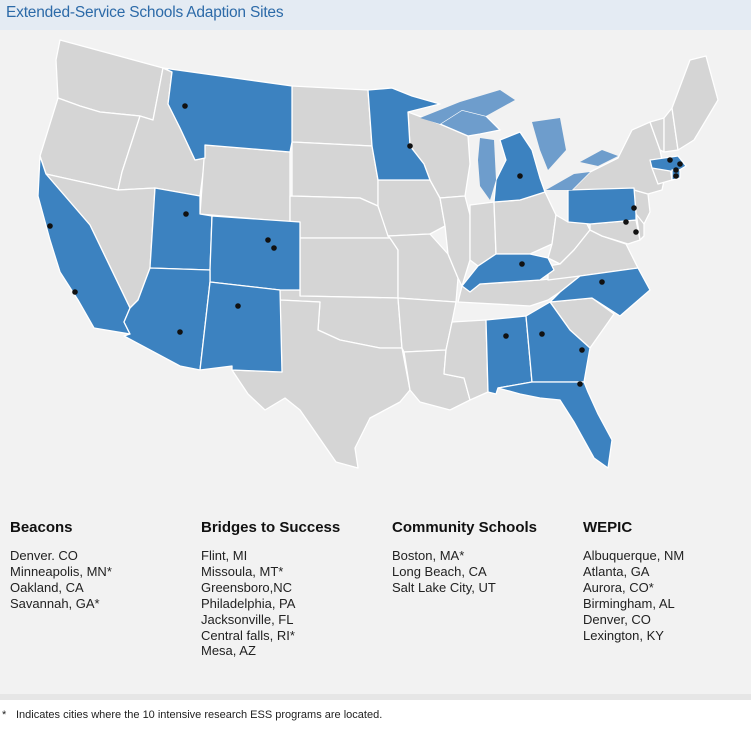  I want to click on city-dot-oakland, so click(50, 226).